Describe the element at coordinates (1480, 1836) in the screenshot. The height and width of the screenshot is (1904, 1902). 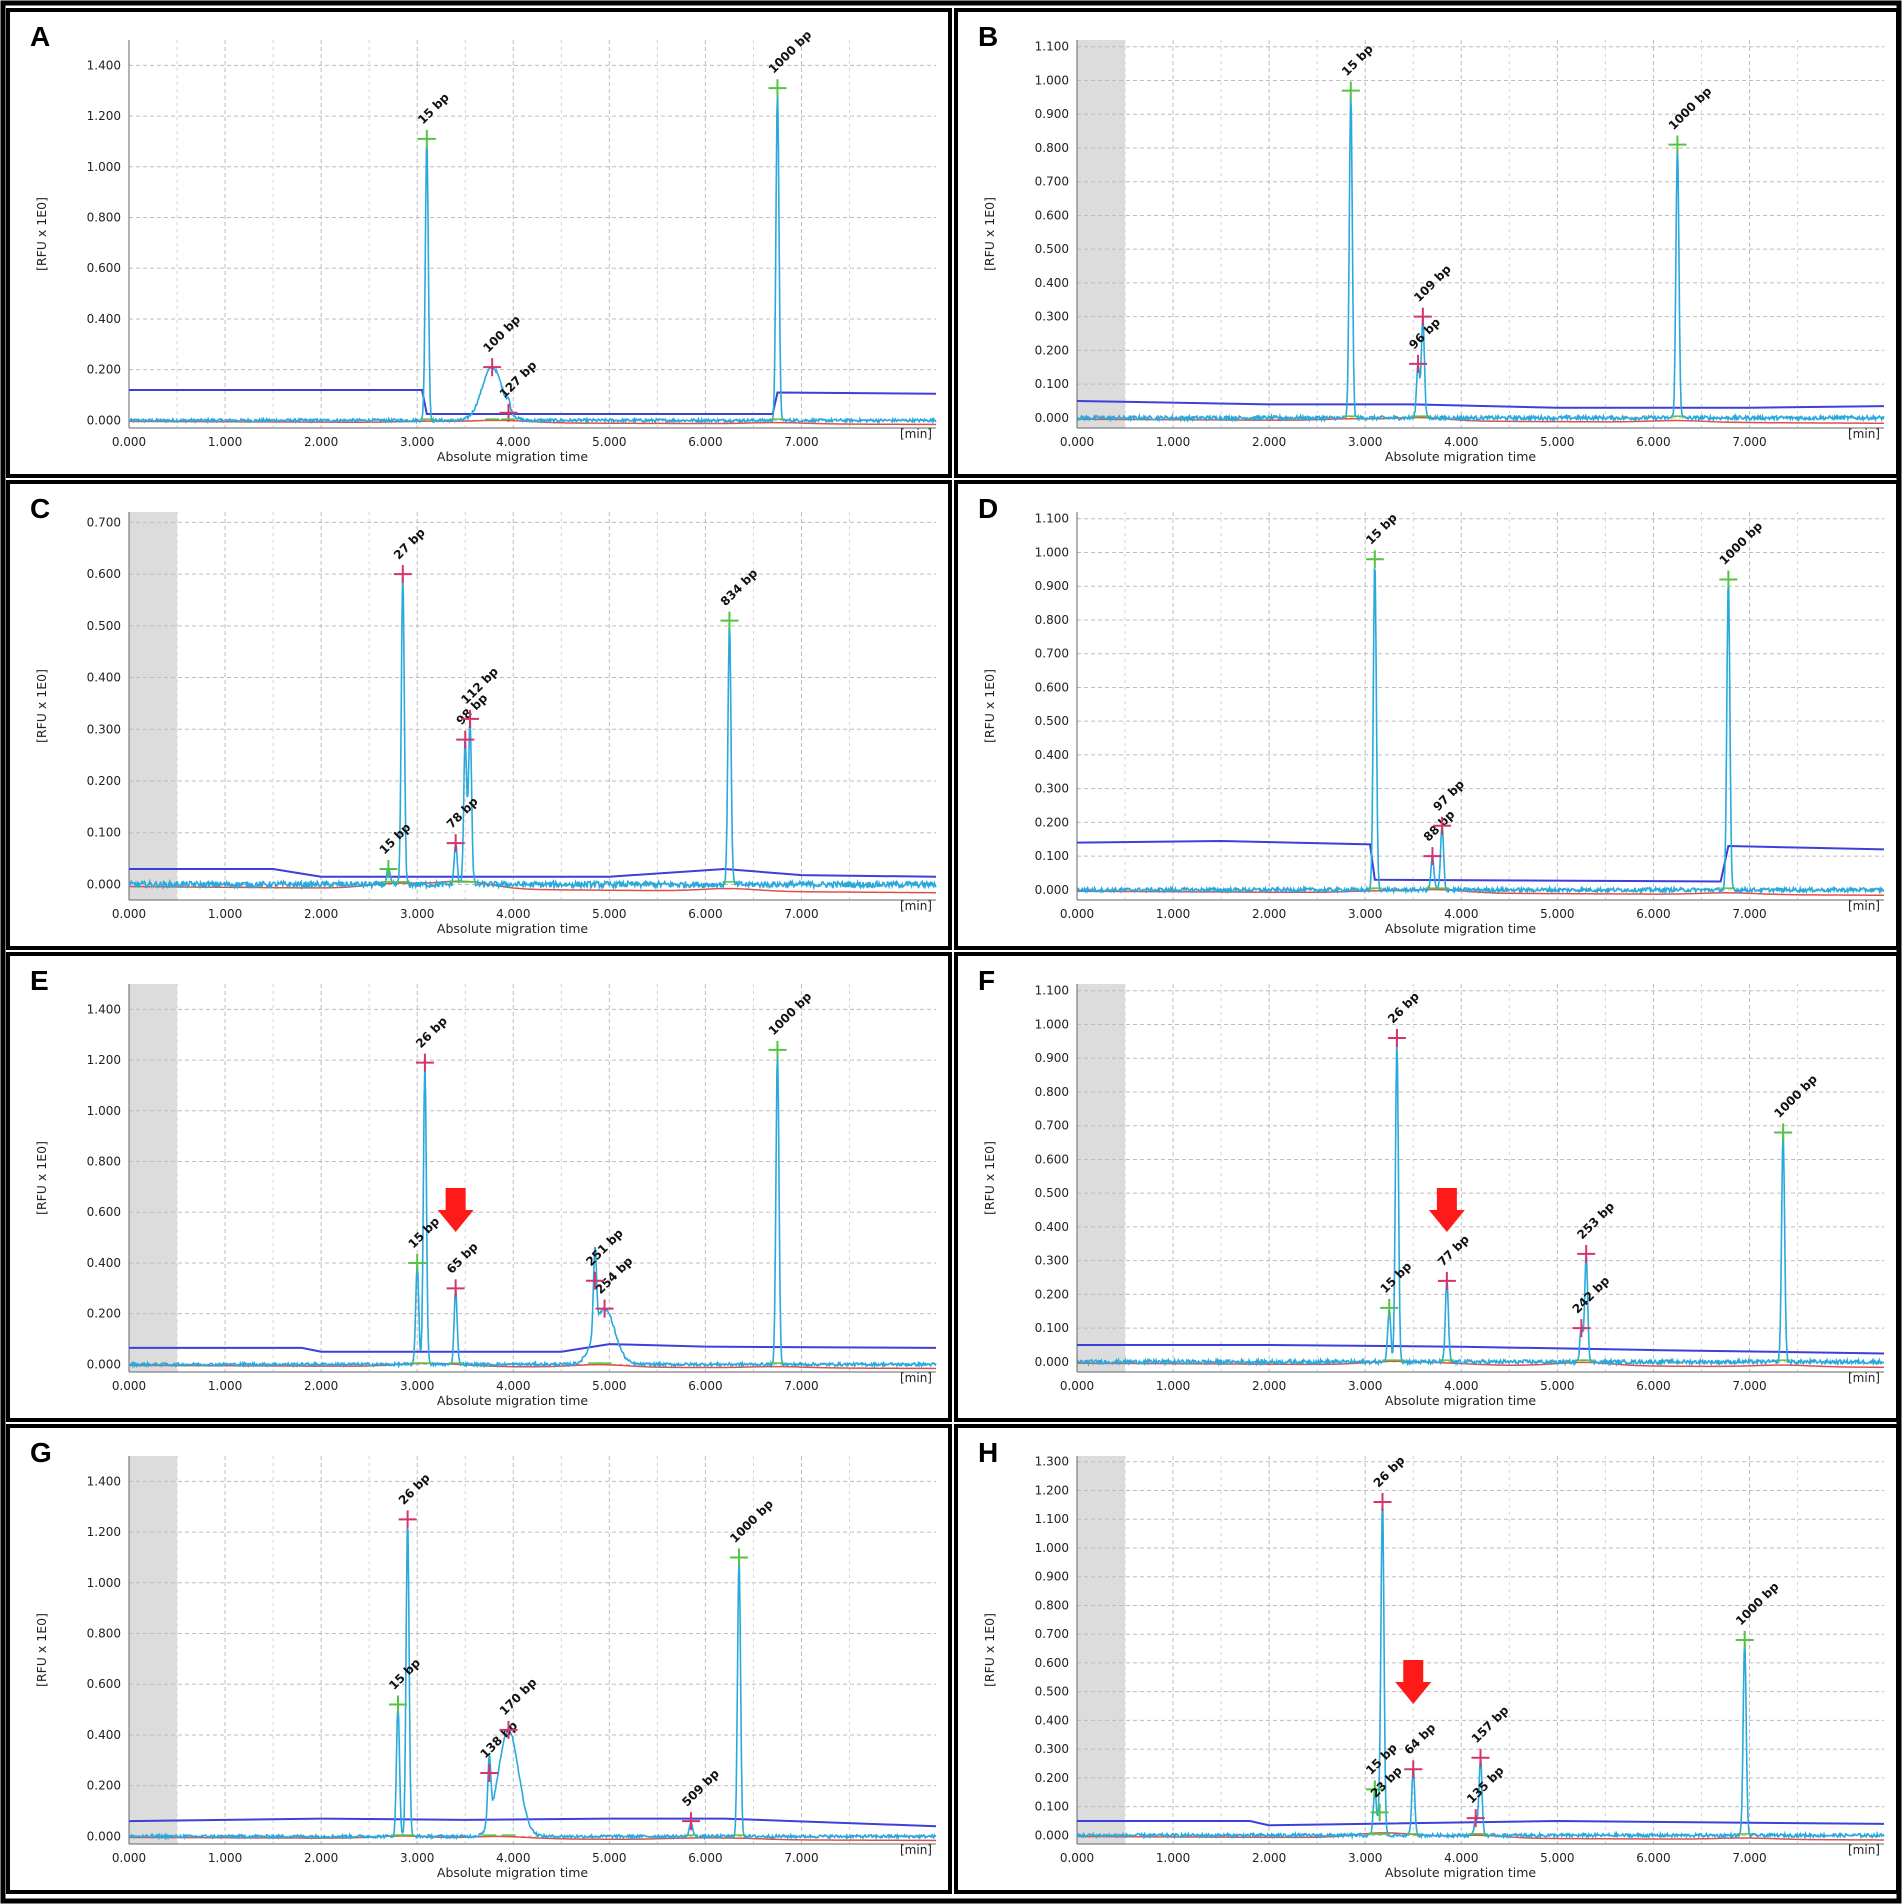
I see `red-line` at that location.